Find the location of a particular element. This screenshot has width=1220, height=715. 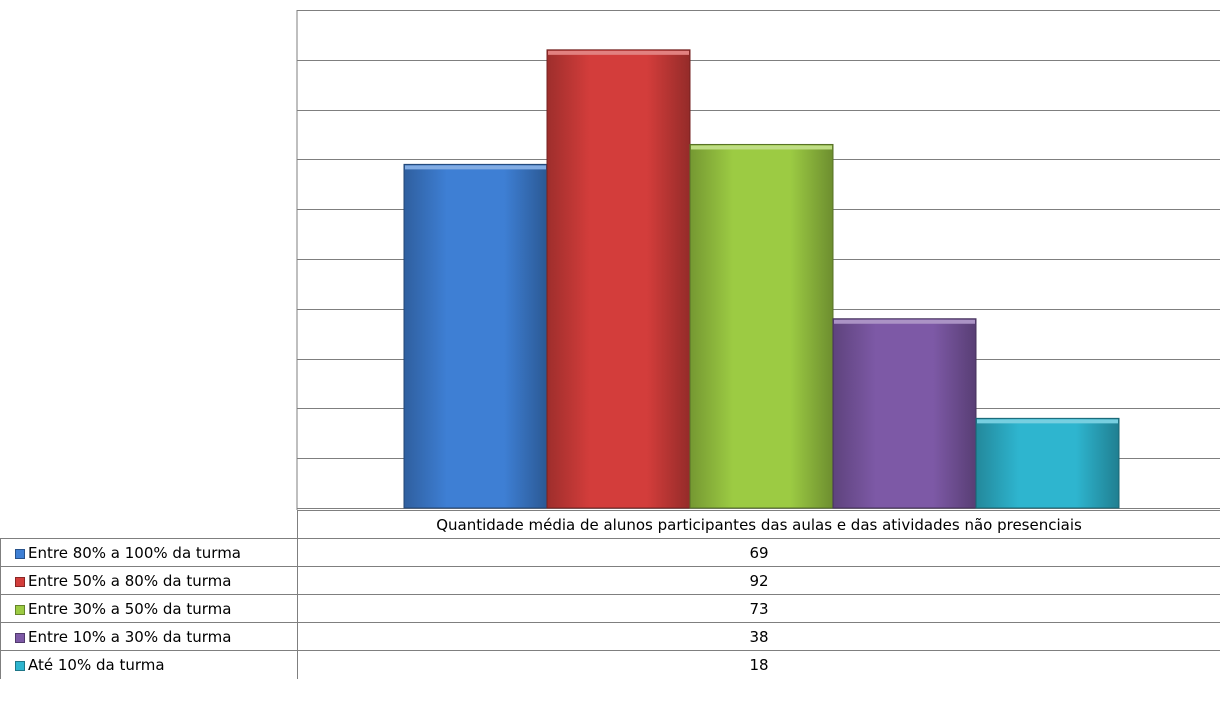

table-row: Entre 50% a 80% da turma 92 is located at coordinates (610, 580).